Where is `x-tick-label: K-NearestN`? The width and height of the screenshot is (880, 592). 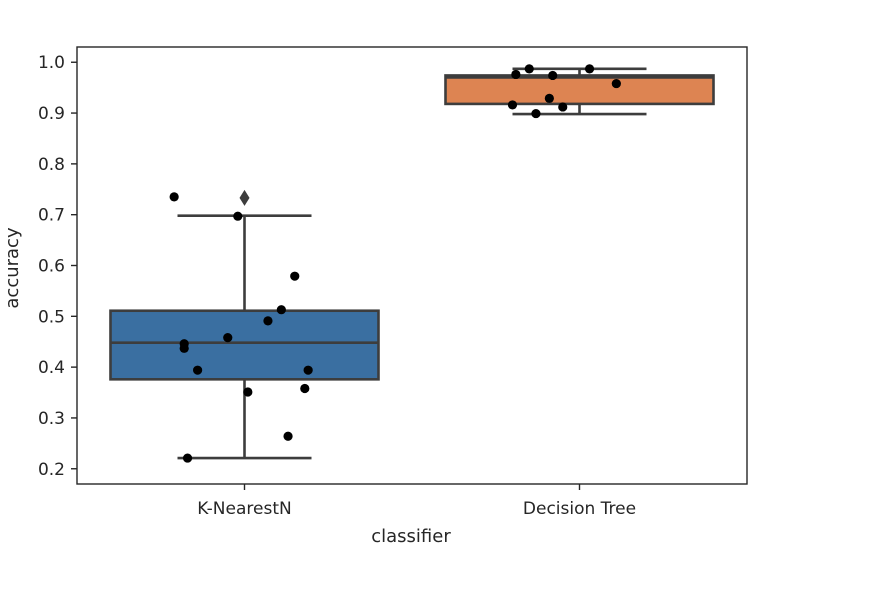
x-tick-label: K-NearestN is located at coordinates (244, 509).